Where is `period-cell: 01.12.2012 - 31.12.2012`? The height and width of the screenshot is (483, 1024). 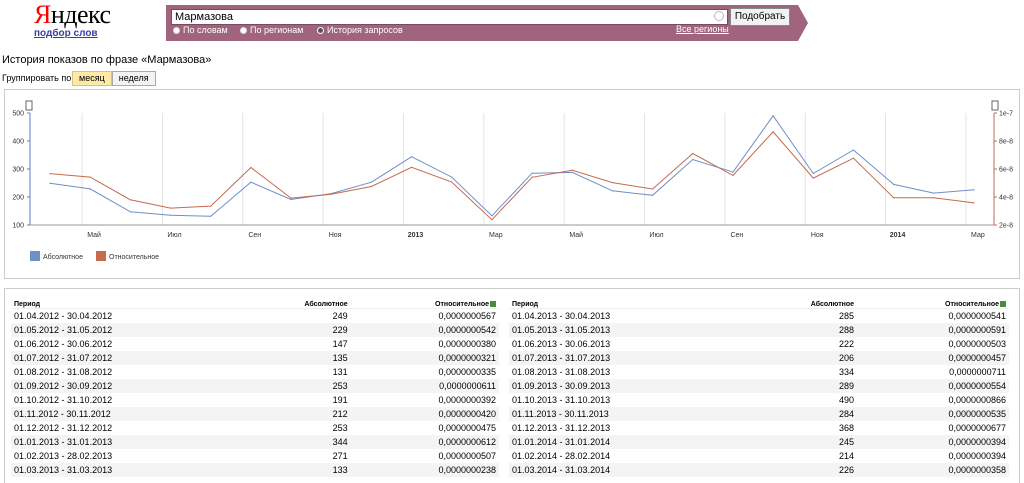 period-cell: 01.12.2012 - 31.12.2012 is located at coordinates (63, 428).